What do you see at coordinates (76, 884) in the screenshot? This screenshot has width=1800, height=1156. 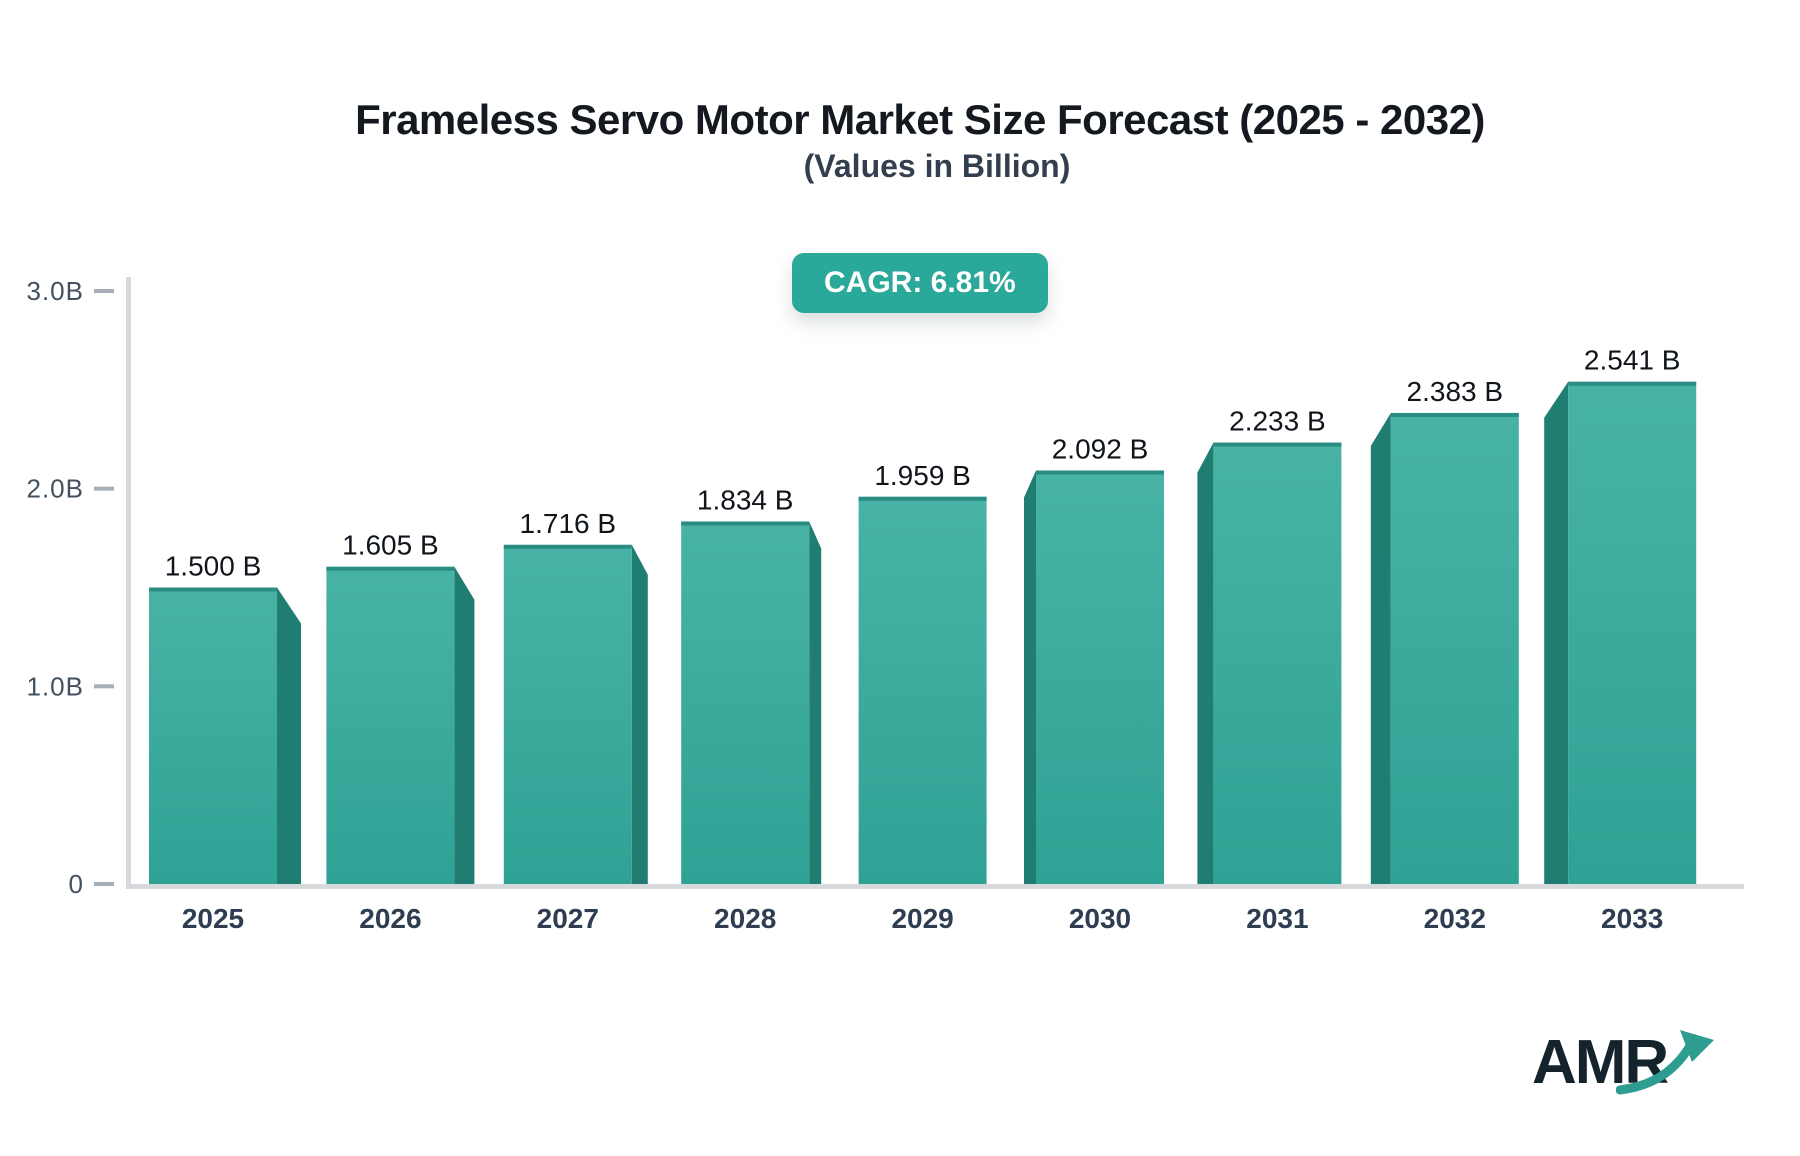 I see `y-tick-label: 0` at bounding box center [76, 884].